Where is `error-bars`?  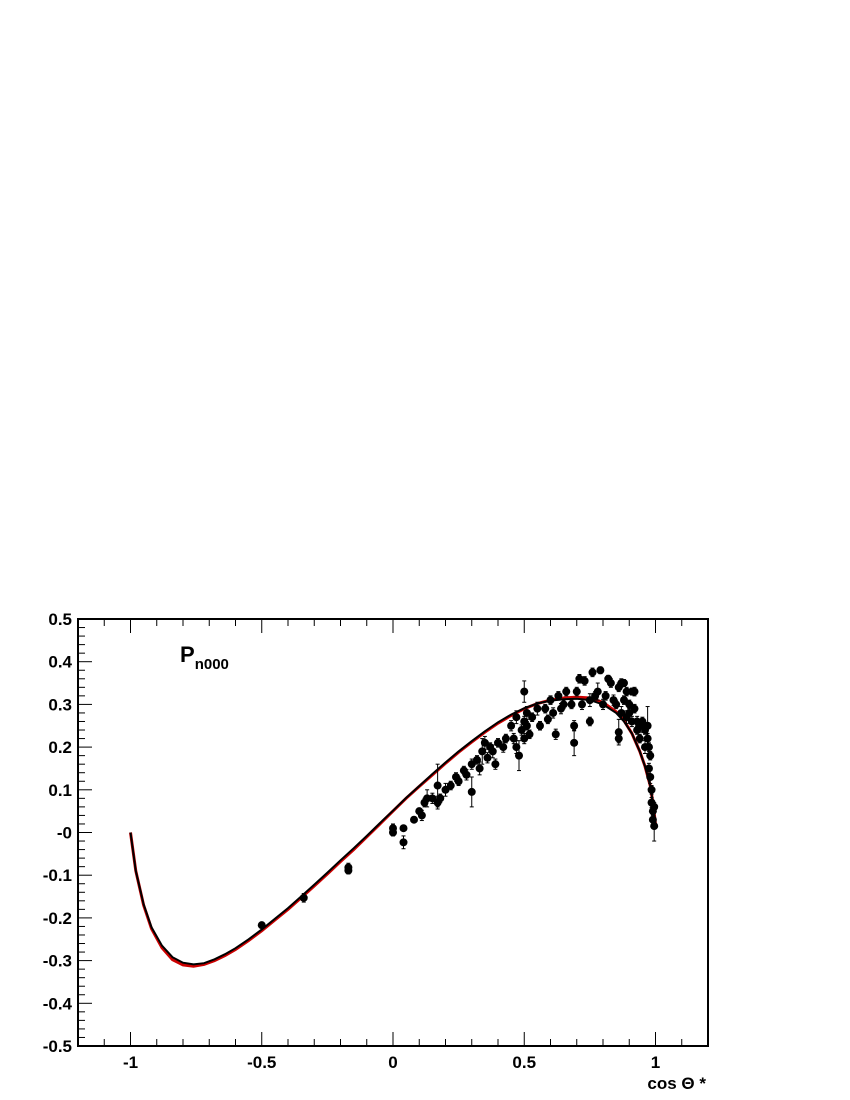 error-bars is located at coordinates (458, 797).